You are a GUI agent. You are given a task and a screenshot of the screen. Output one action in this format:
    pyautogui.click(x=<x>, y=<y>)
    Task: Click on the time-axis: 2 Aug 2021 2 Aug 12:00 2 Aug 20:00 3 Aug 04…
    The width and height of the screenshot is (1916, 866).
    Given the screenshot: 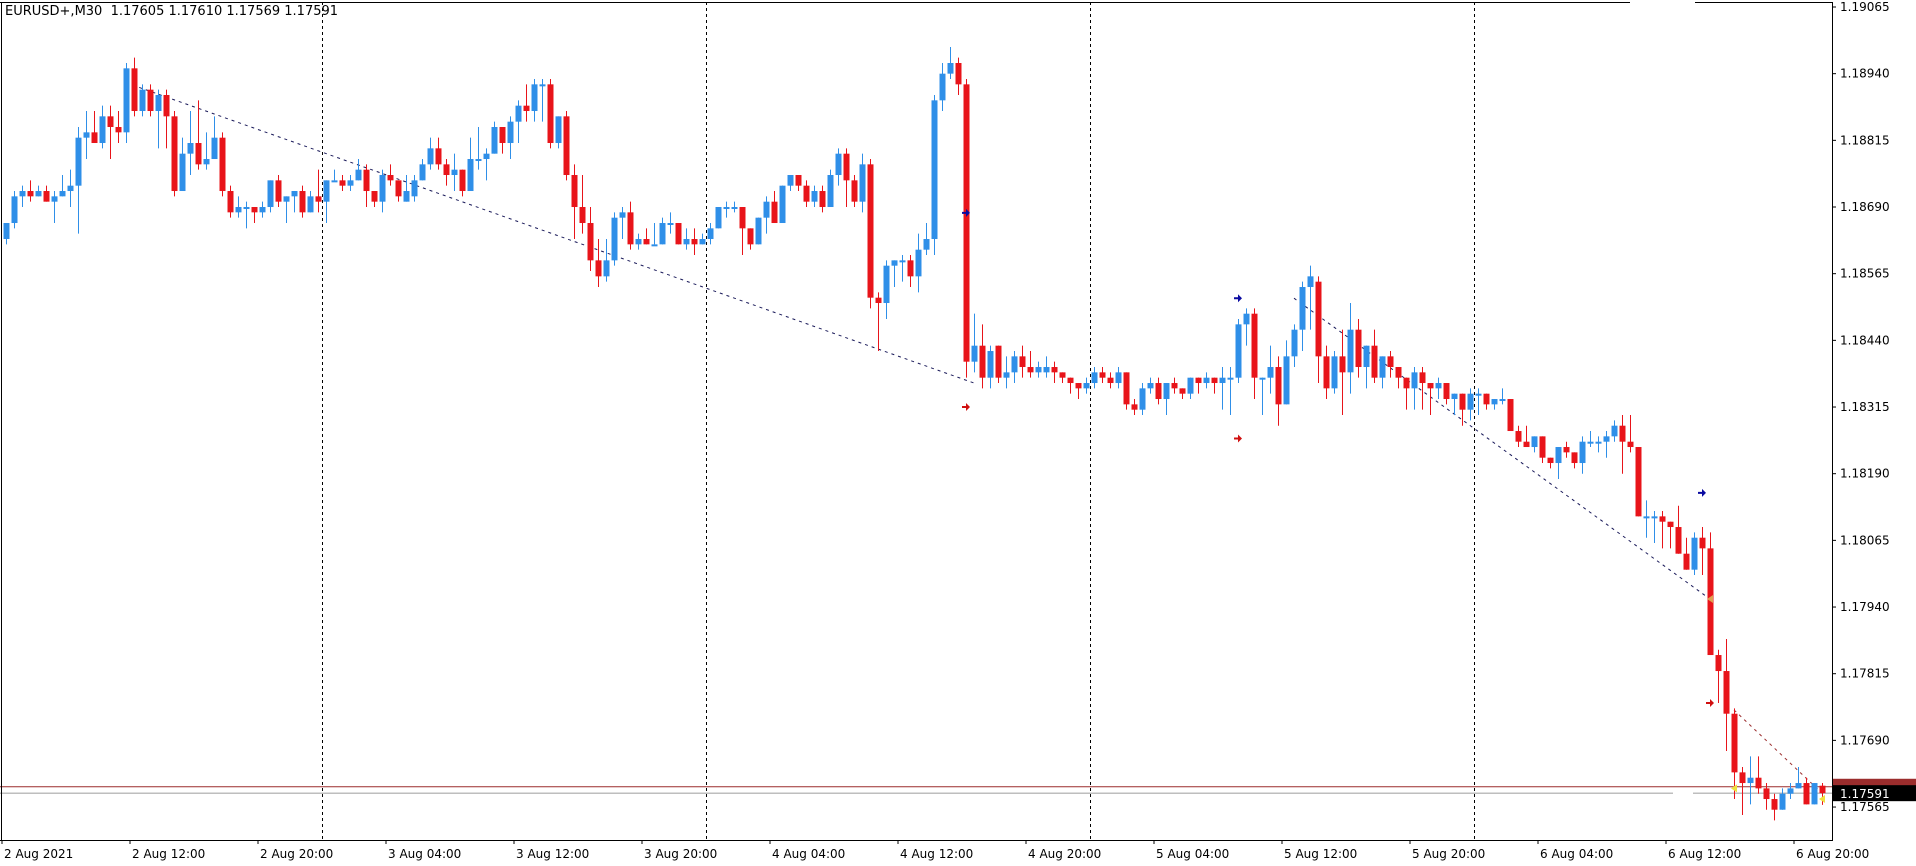 What is the action you would take?
    pyautogui.click(x=935, y=850)
    